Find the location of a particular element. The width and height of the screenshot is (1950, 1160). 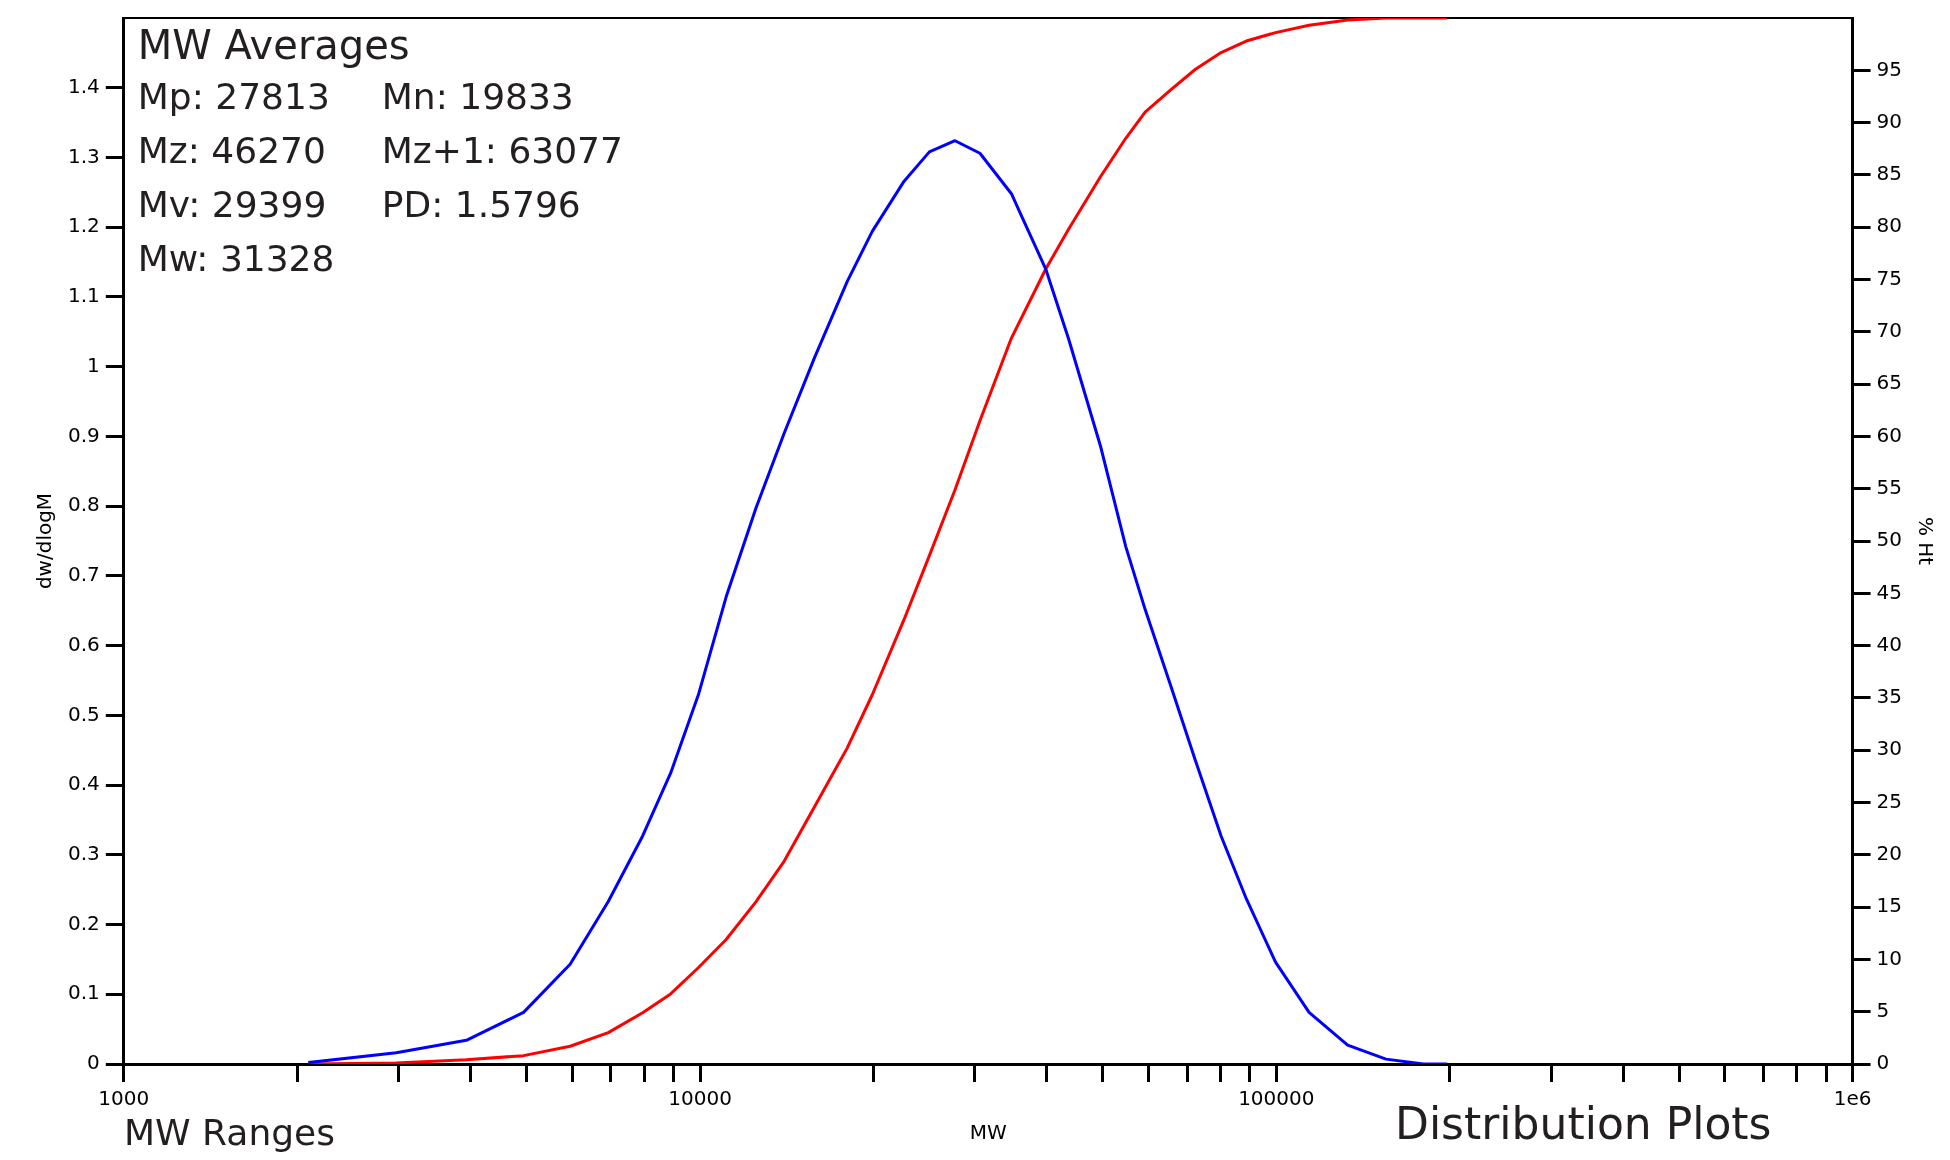

y2-tick-label: 40 is located at coordinates (1889, 643).